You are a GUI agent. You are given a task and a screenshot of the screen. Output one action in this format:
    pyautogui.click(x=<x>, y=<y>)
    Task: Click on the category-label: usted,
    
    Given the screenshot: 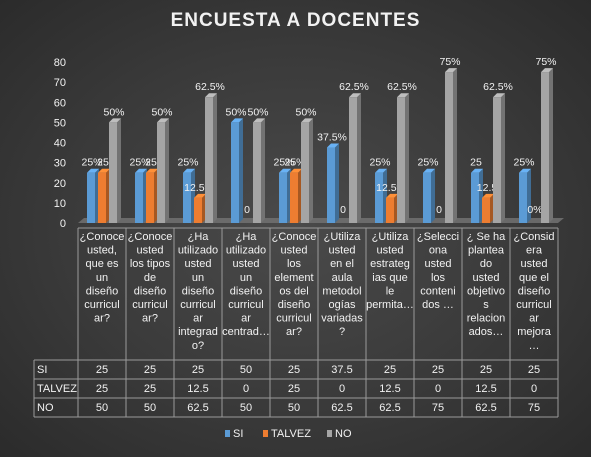 What is the action you would take?
    pyautogui.click(x=102, y=251)
    